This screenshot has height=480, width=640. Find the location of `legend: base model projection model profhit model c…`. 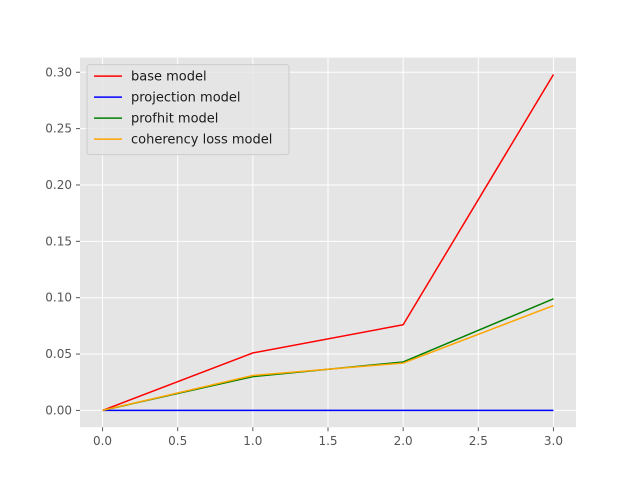

legend: base model projection model profhit model c… is located at coordinates (188, 110).